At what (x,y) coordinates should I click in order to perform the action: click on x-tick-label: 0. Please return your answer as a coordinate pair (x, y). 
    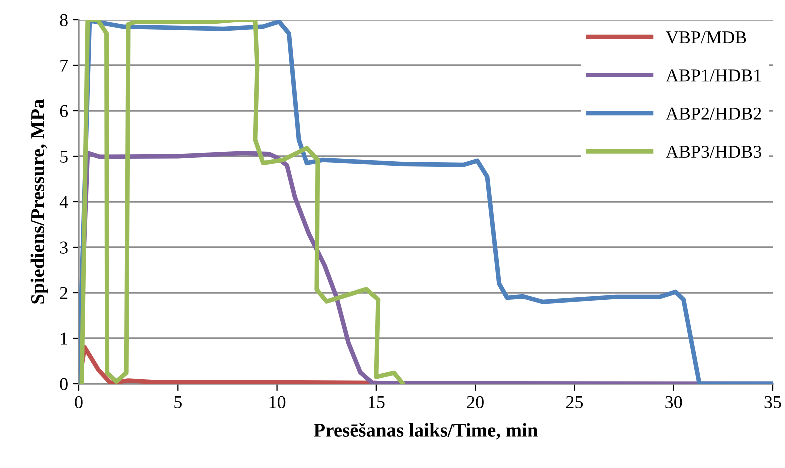
    Looking at the image, I should click on (79, 402).